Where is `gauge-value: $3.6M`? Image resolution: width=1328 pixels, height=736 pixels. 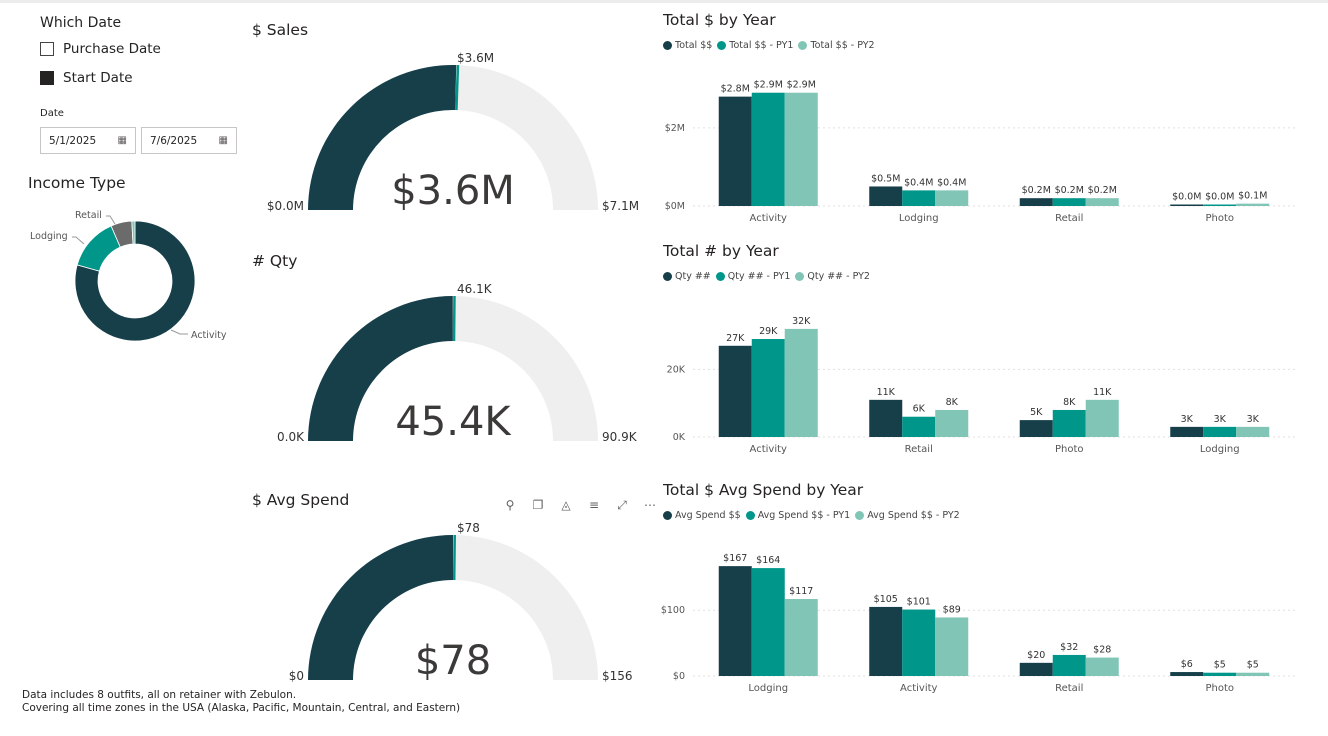 gauge-value: $3.6M is located at coordinates (453, 191).